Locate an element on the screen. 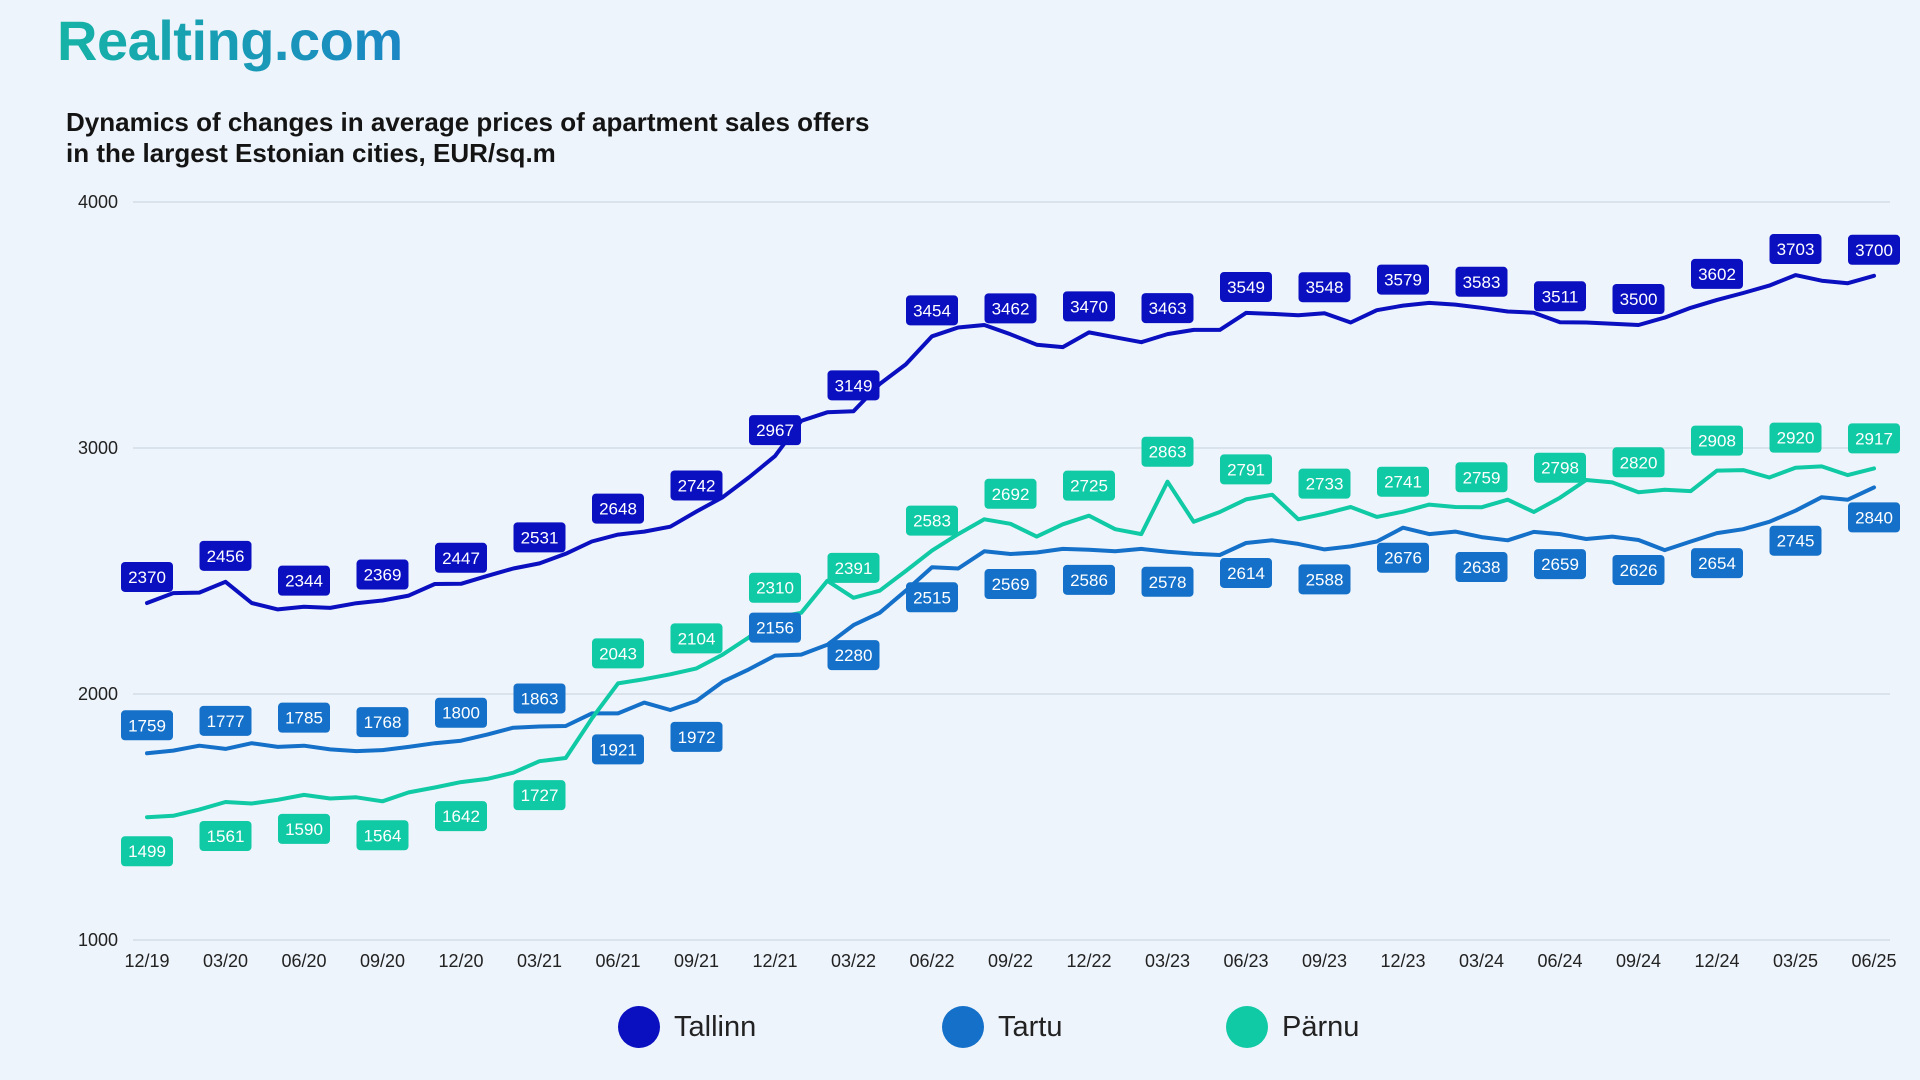 This screenshot has height=1080, width=1920. data-label-tartu: 2626 is located at coordinates (1638, 570).